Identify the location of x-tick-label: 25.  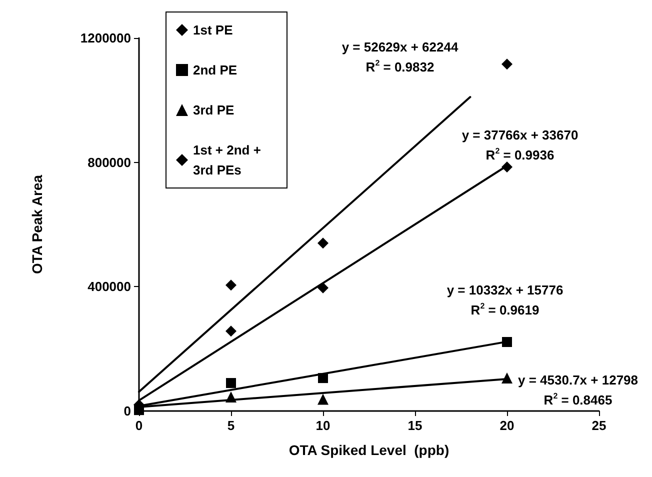
(599, 425).